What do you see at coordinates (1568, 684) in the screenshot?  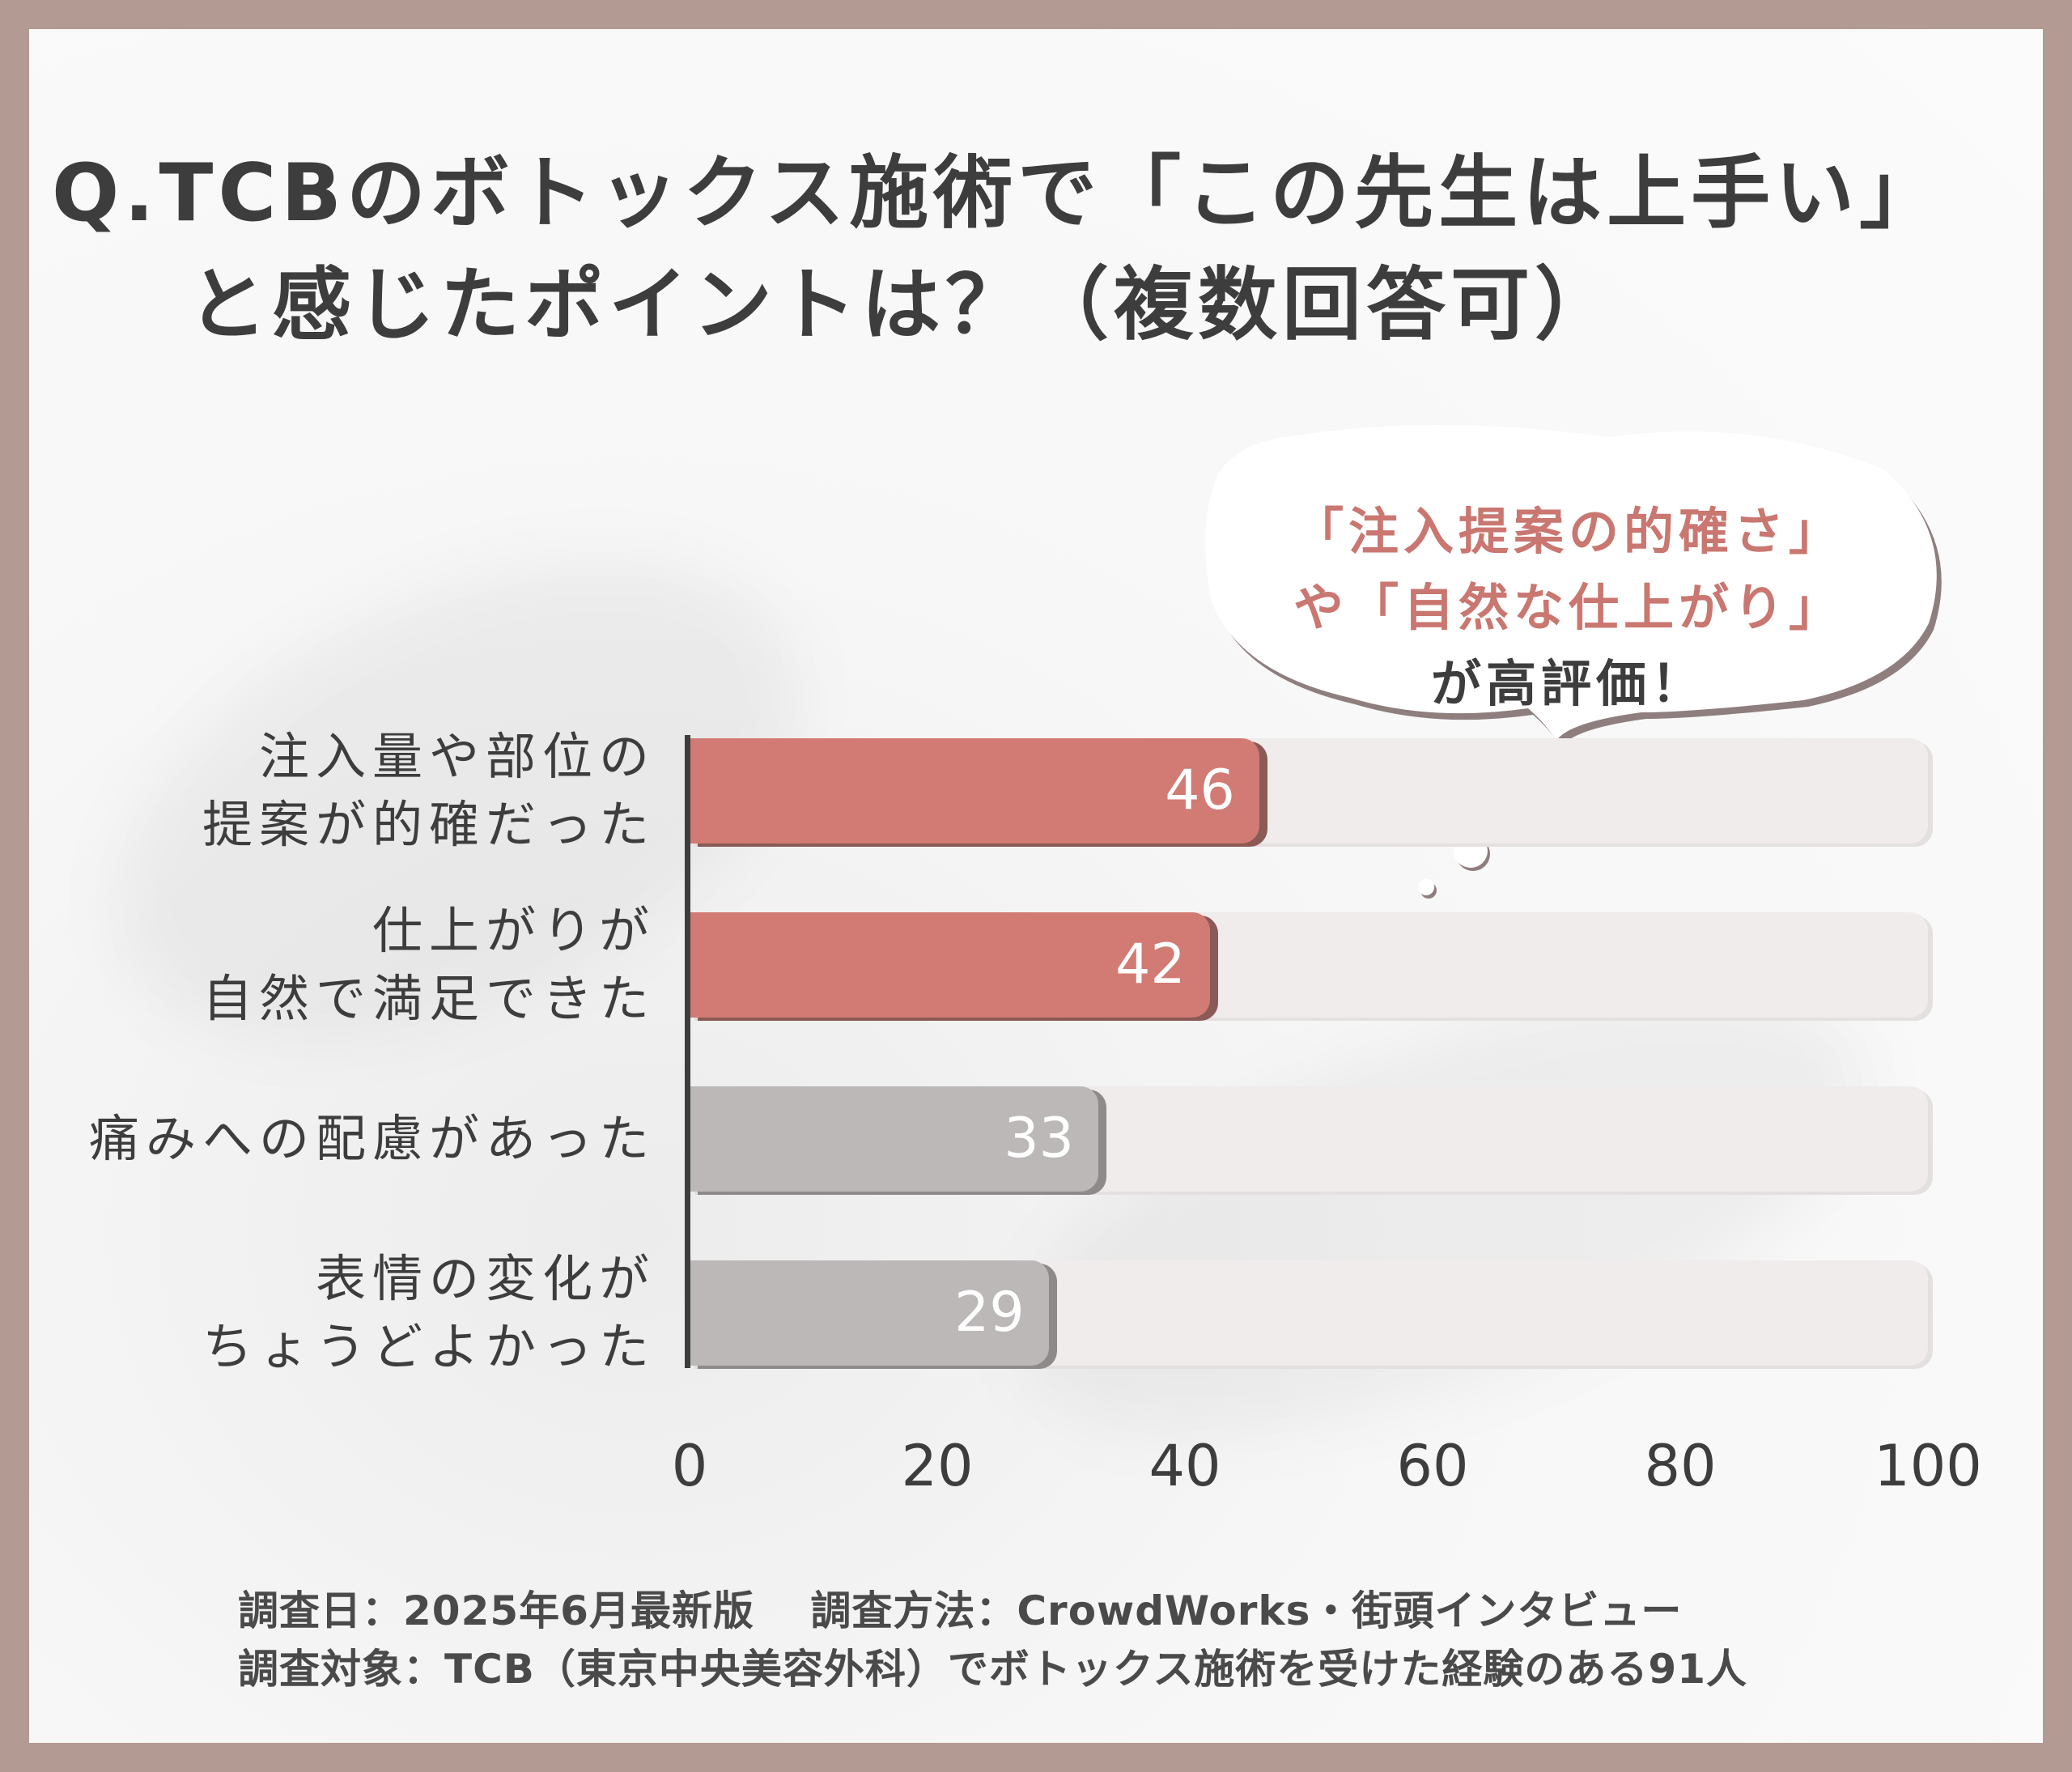 I see `callout-line-3: が高評価！` at bounding box center [1568, 684].